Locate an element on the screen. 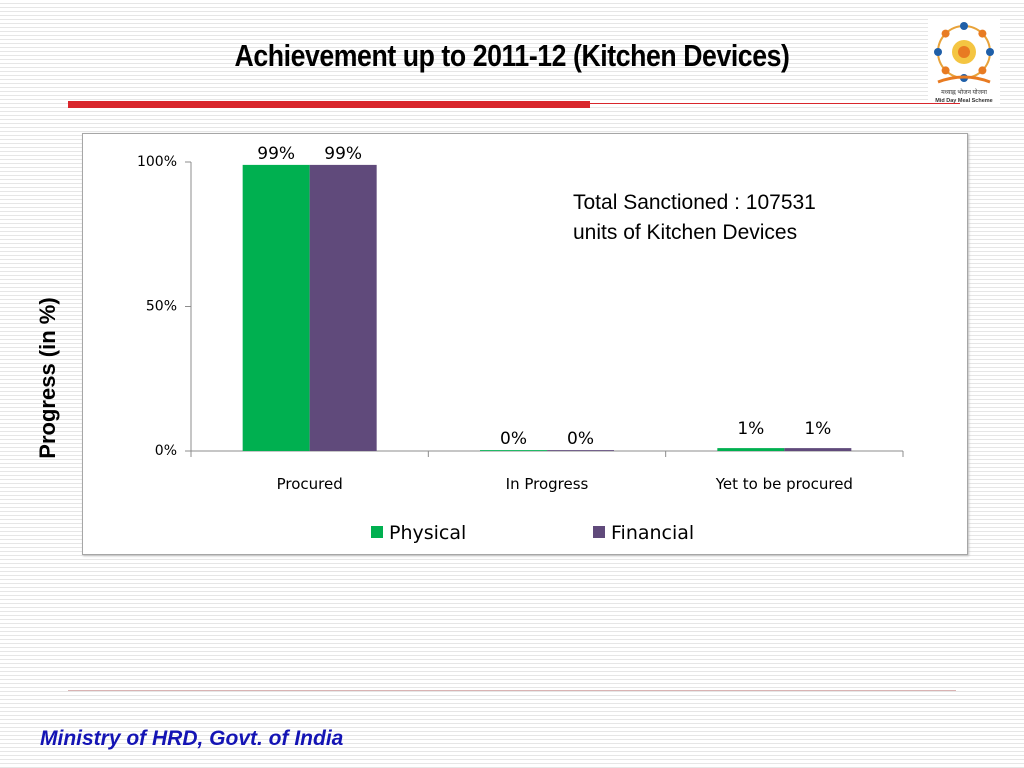 This screenshot has width=1024, height=768. footer-ministry: Ministry of HRD, Govt. of India is located at coordinates (192, 738).